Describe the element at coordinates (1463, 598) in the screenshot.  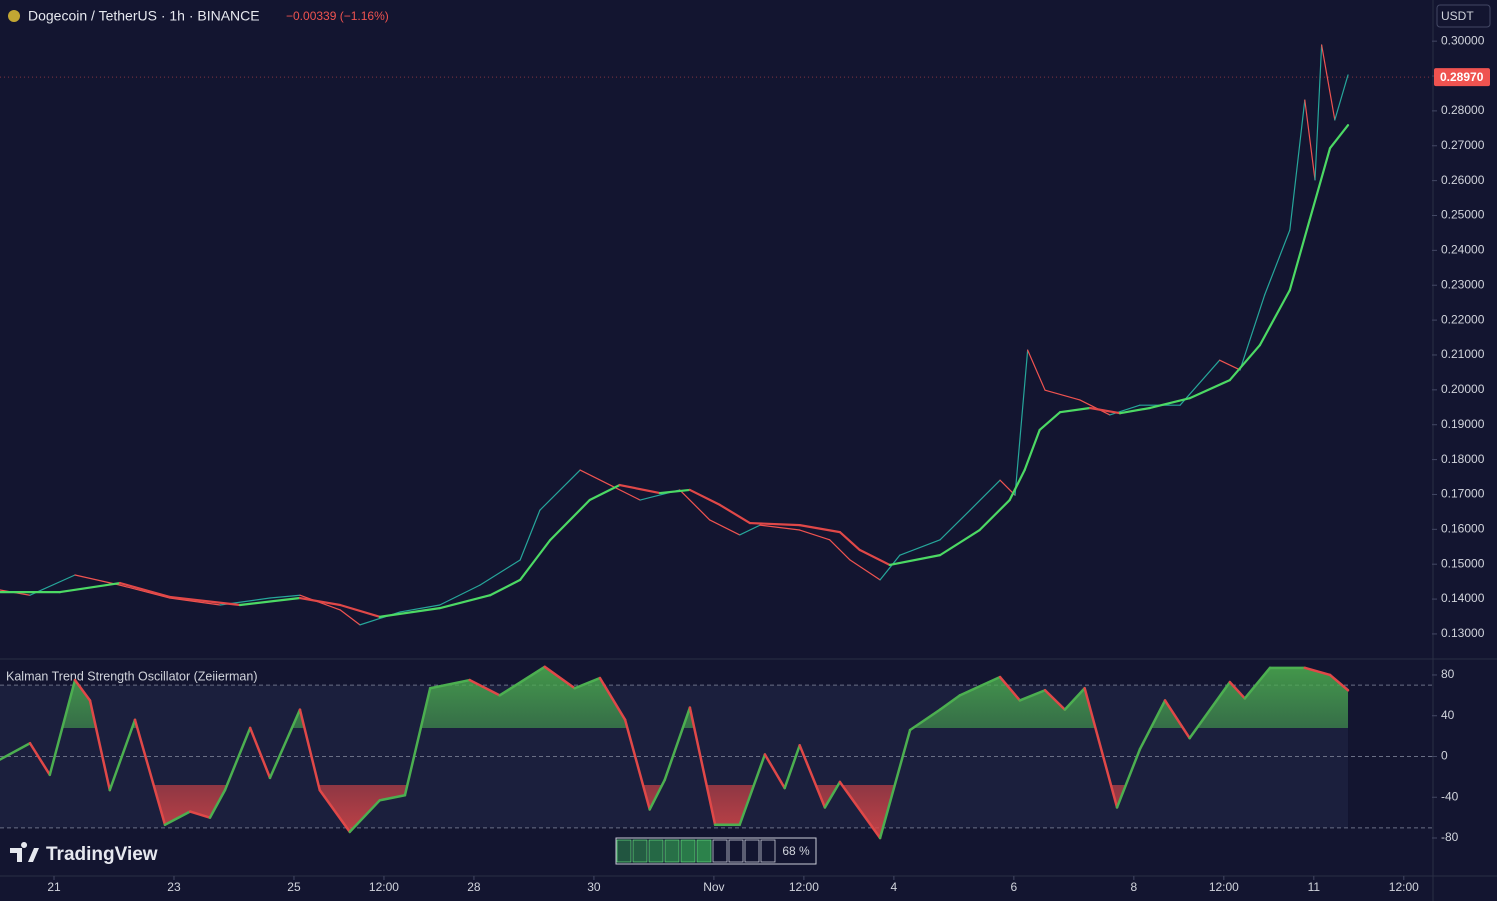
I see `y-tick-label: 0.14000` at that location.